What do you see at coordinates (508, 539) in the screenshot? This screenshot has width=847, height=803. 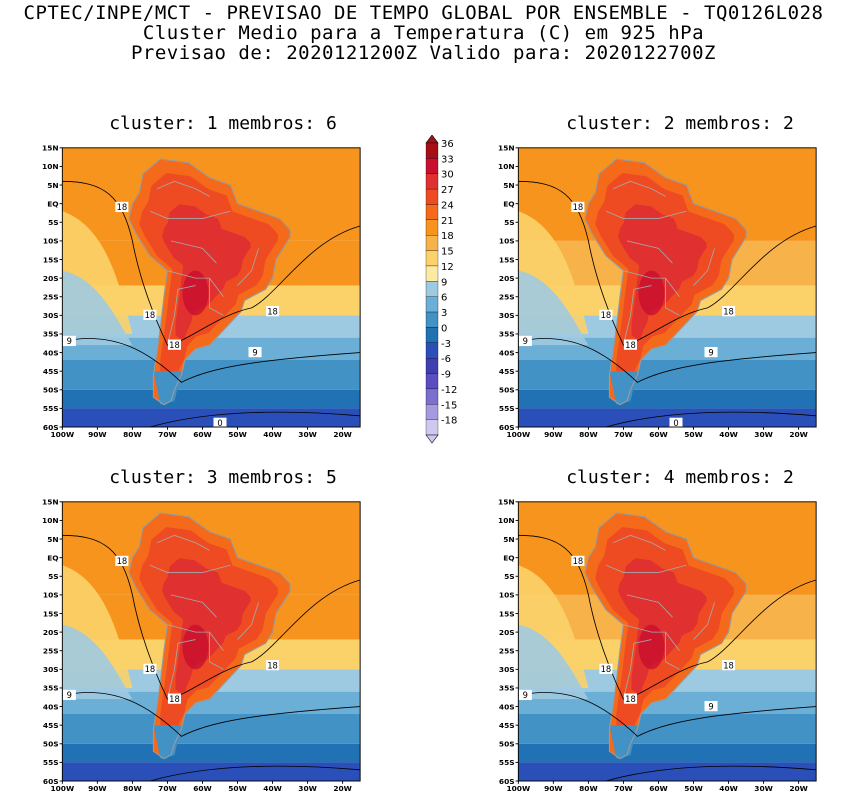 I see `lat-tick-label: 5N` at bounding box center [508, 539].